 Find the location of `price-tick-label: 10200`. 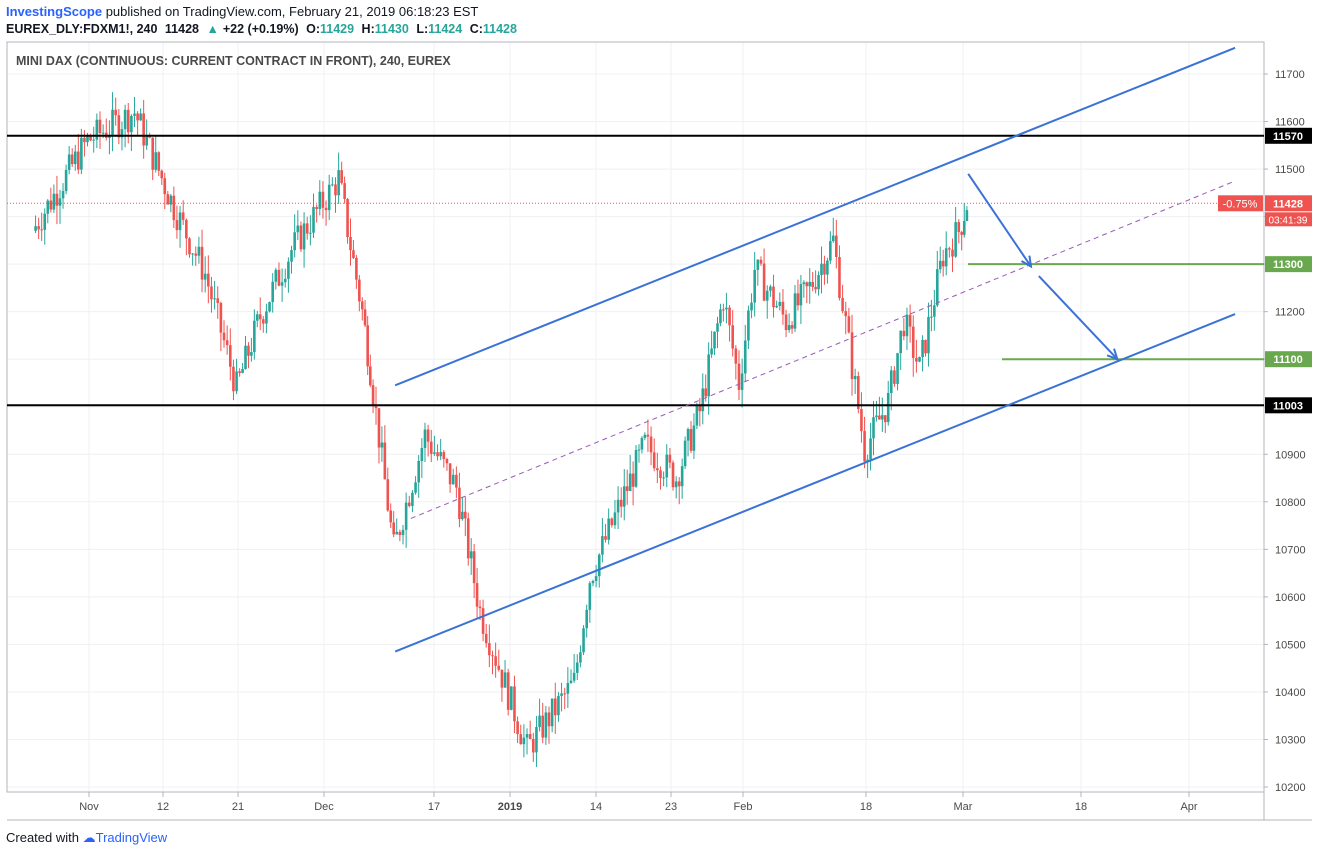

price-tick-label: 10200 is located at coordinates (1290, 788).